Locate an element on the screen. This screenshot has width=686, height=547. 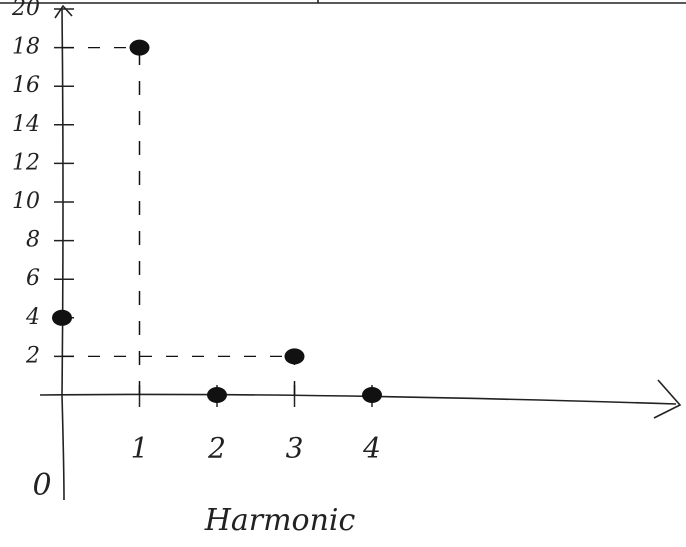
y-axis is located at coordinates (63, 254).